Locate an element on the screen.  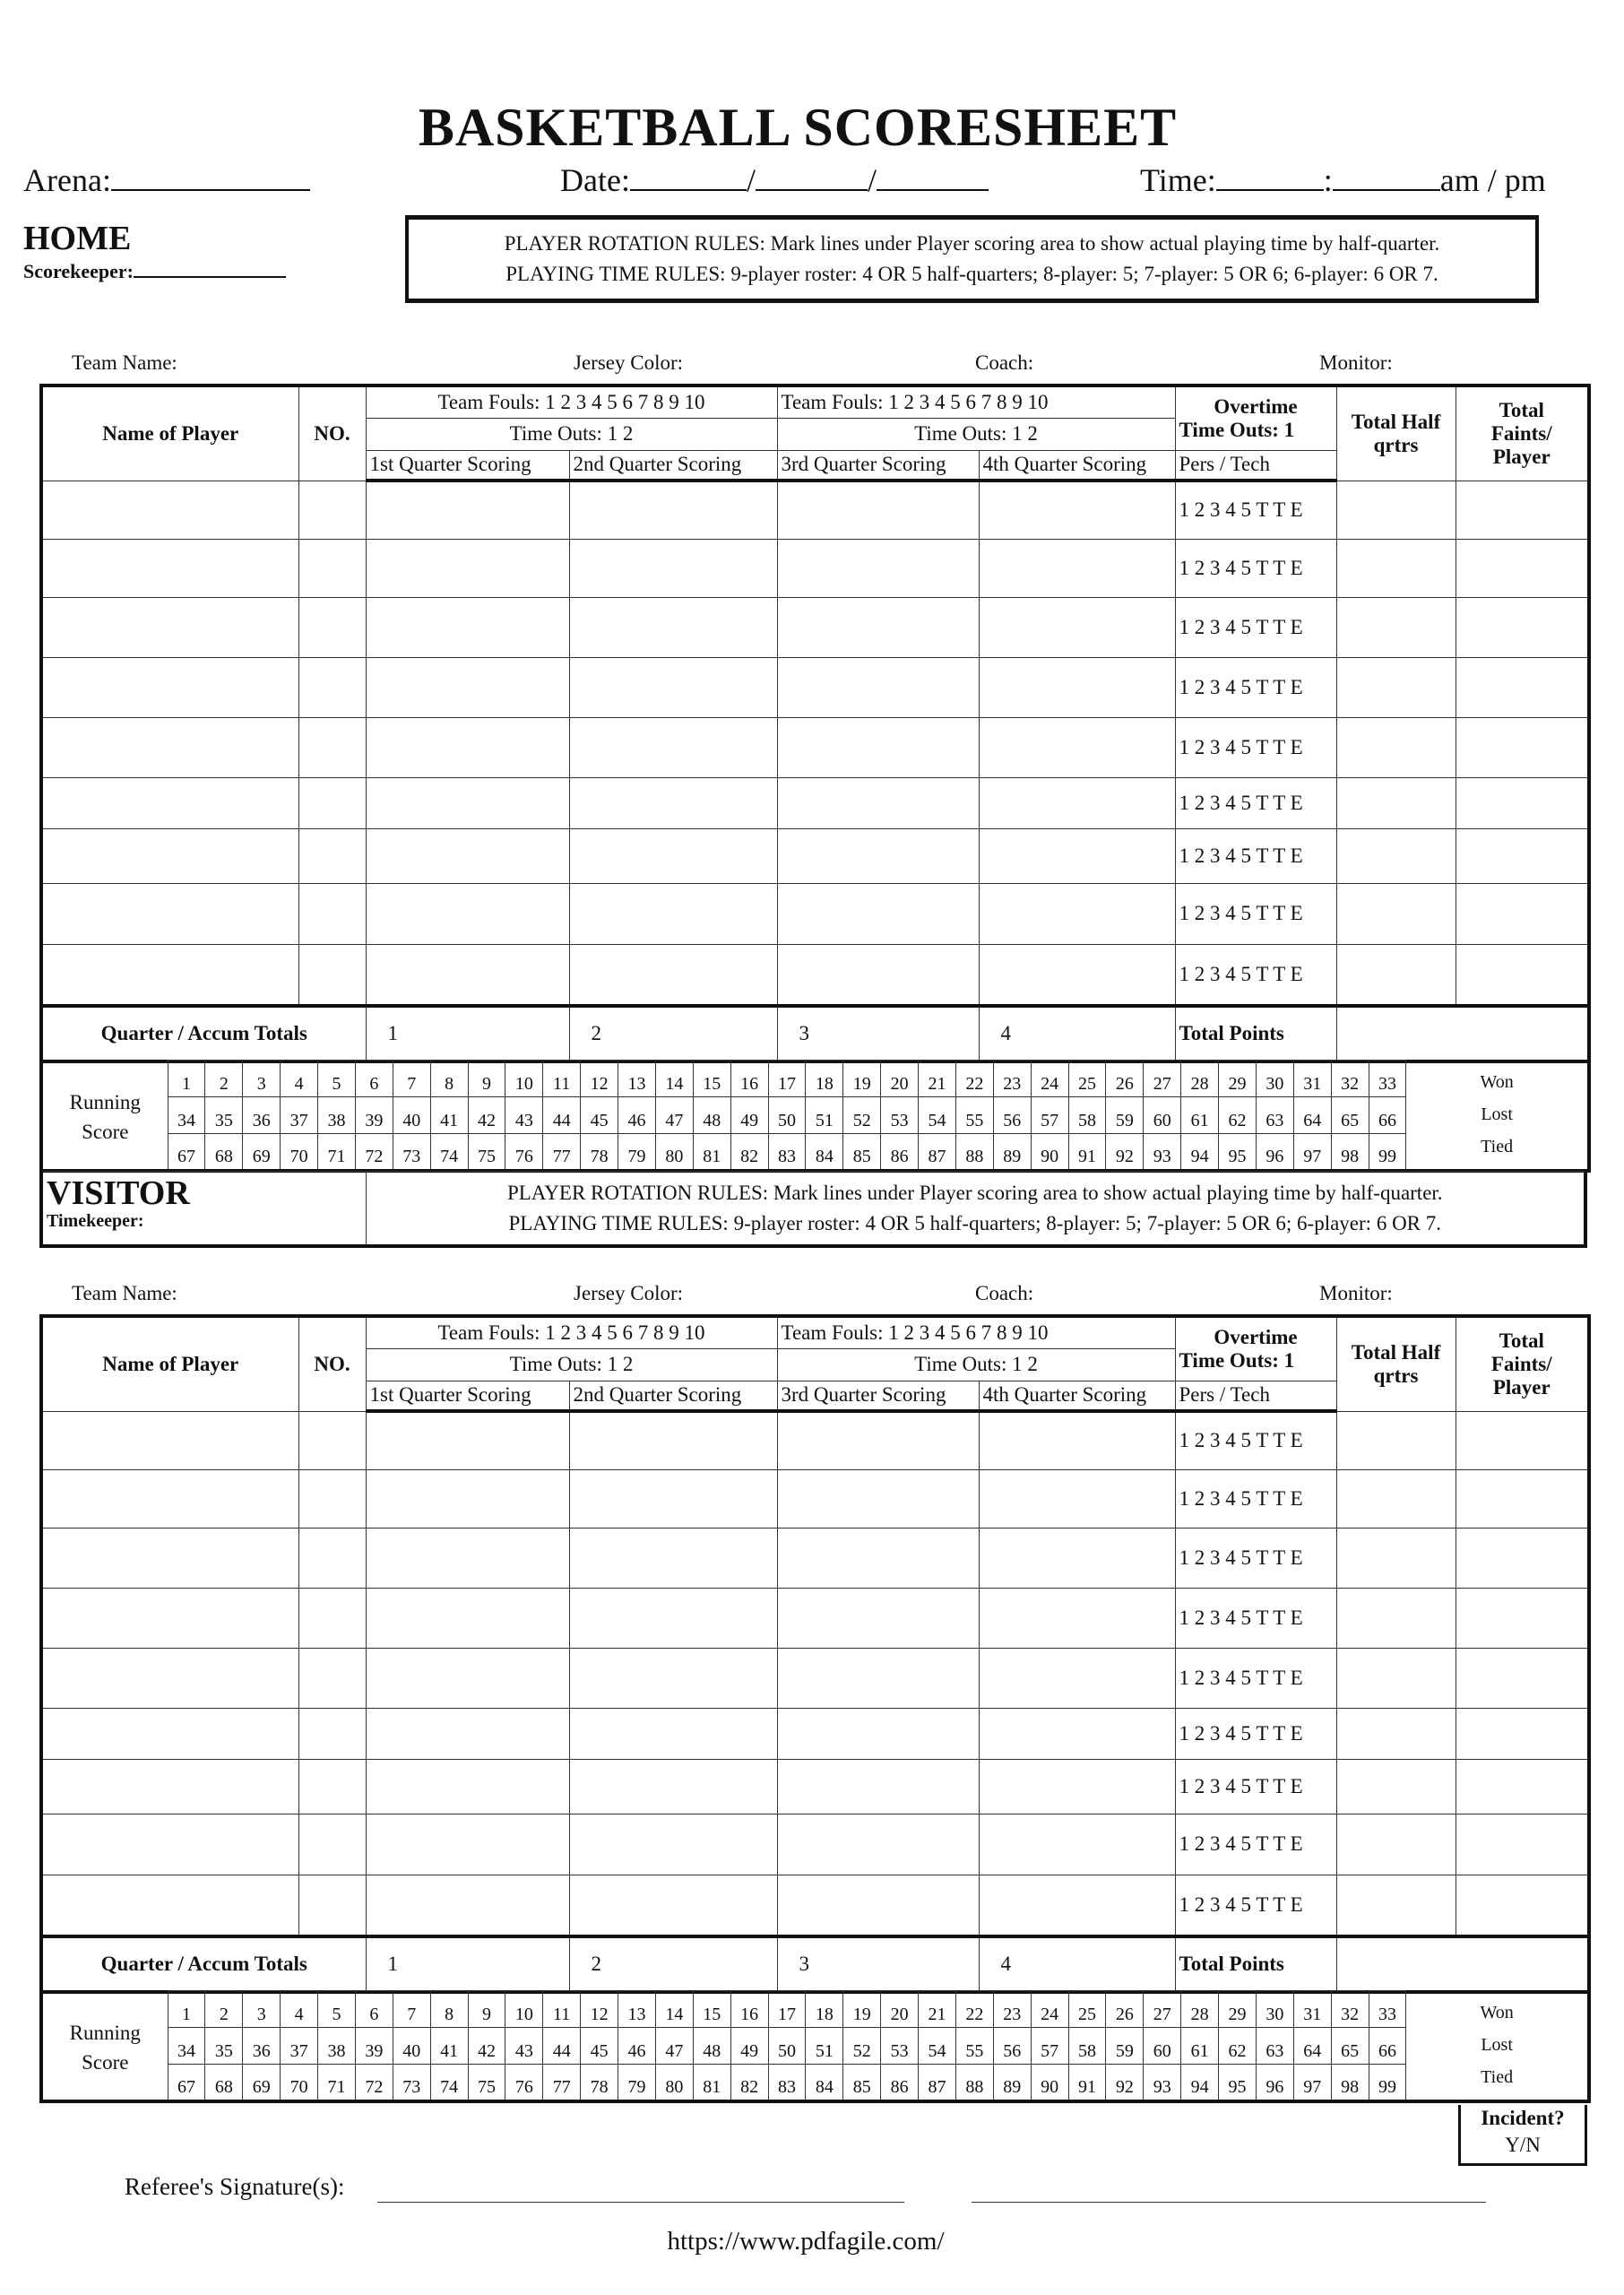
score-cell-75: 75 is located at coordinates (486, 2082).